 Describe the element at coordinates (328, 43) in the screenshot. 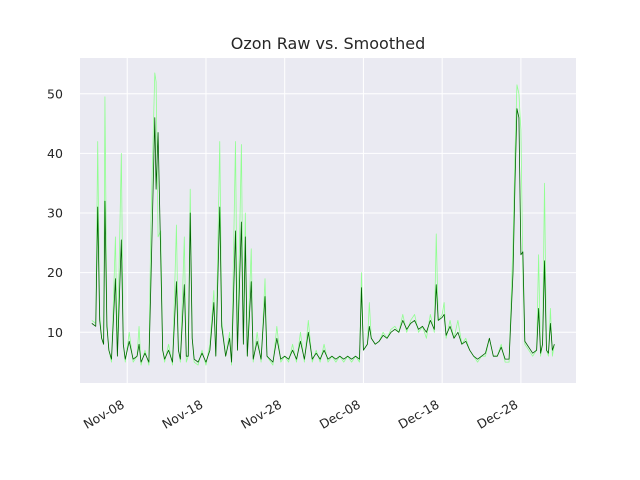

I see `chart-title: Ozon Raw vs. Smoothed` at that location.